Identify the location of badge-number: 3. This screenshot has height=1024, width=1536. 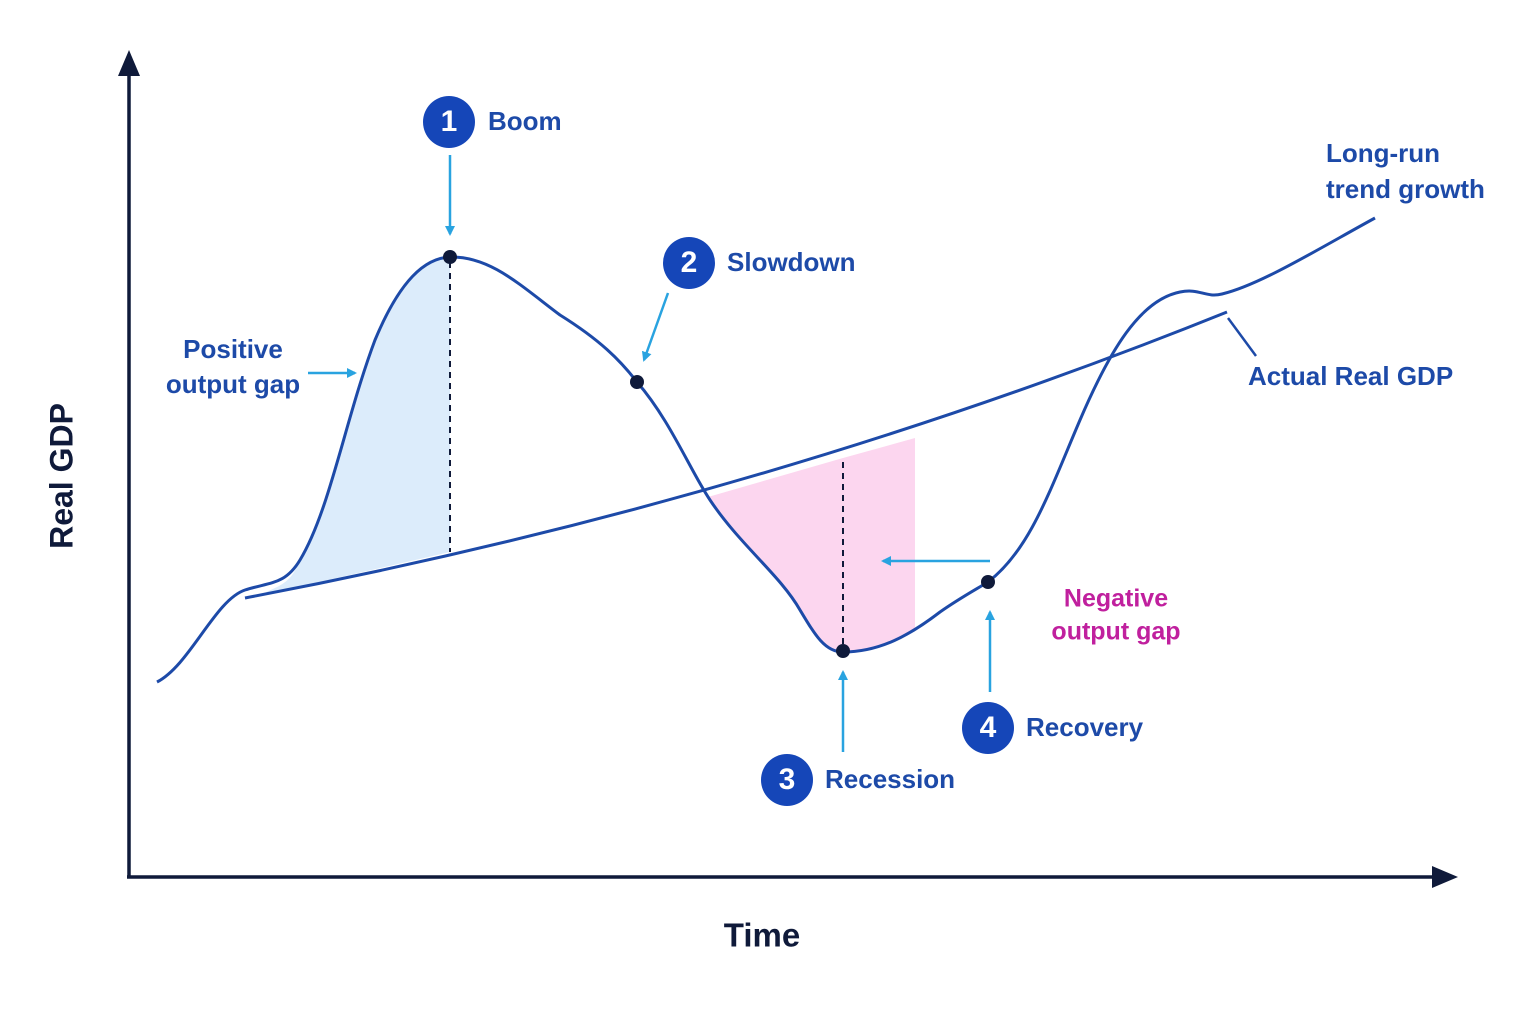
(787, 779).